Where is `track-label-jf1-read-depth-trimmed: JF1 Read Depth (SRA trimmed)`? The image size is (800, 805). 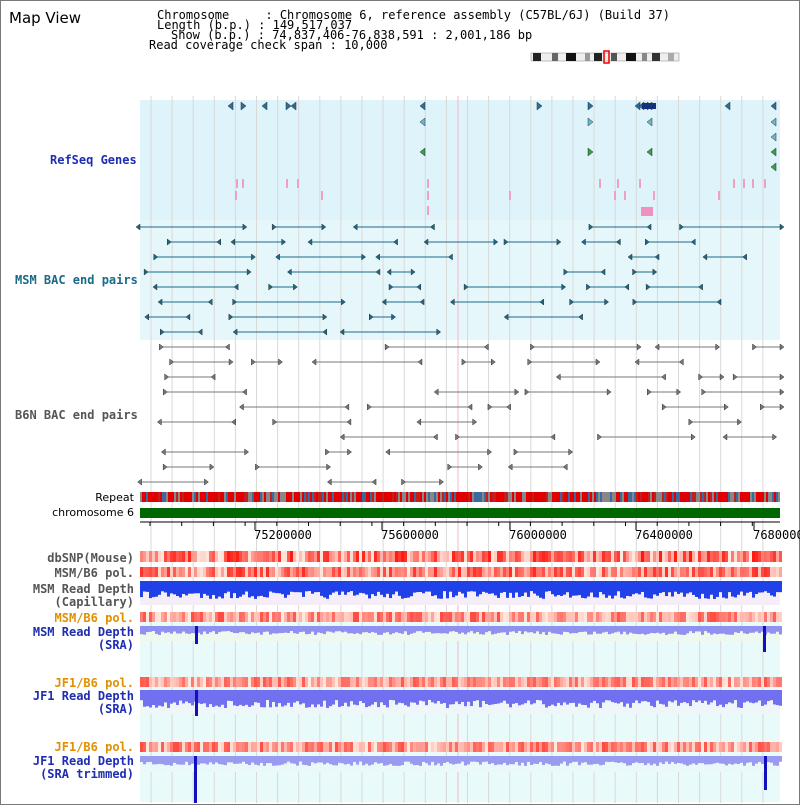 track-label-jf1-read-depth-trimmed: JF1 Read Depth (SRA trimmed) is located at coordinates (83, 767).